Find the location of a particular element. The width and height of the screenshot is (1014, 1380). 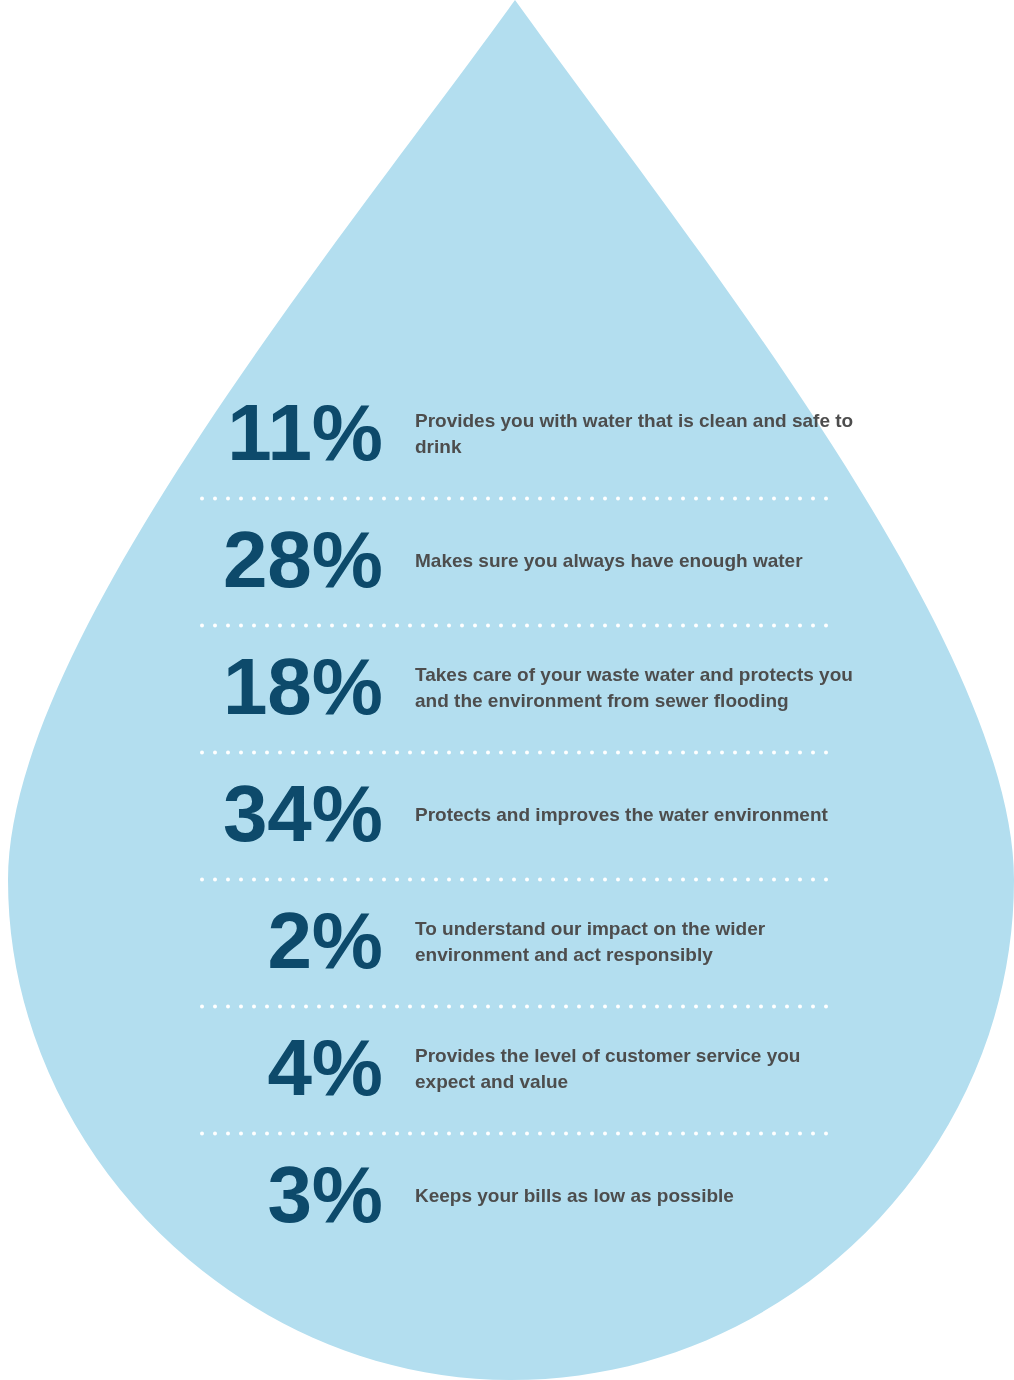

data-label: 4% is located at coordinates (325, 1068).